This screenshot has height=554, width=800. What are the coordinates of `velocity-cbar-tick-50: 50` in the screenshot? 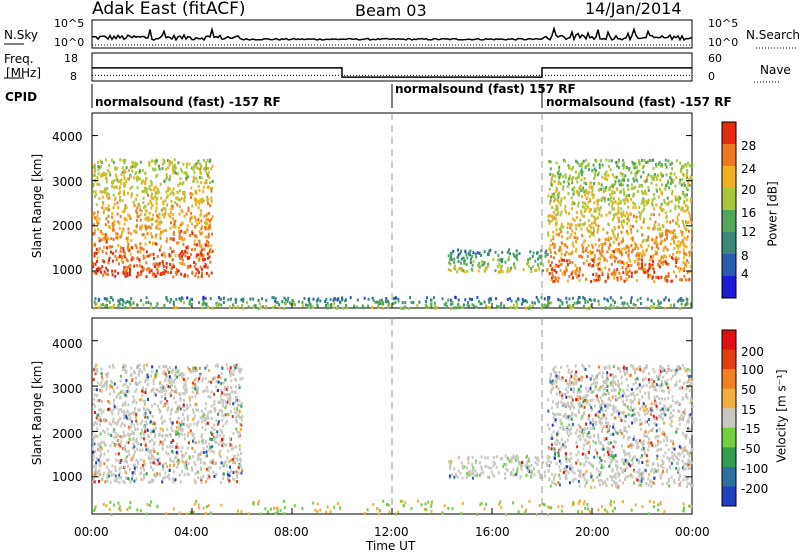 It's located at (749, 390).